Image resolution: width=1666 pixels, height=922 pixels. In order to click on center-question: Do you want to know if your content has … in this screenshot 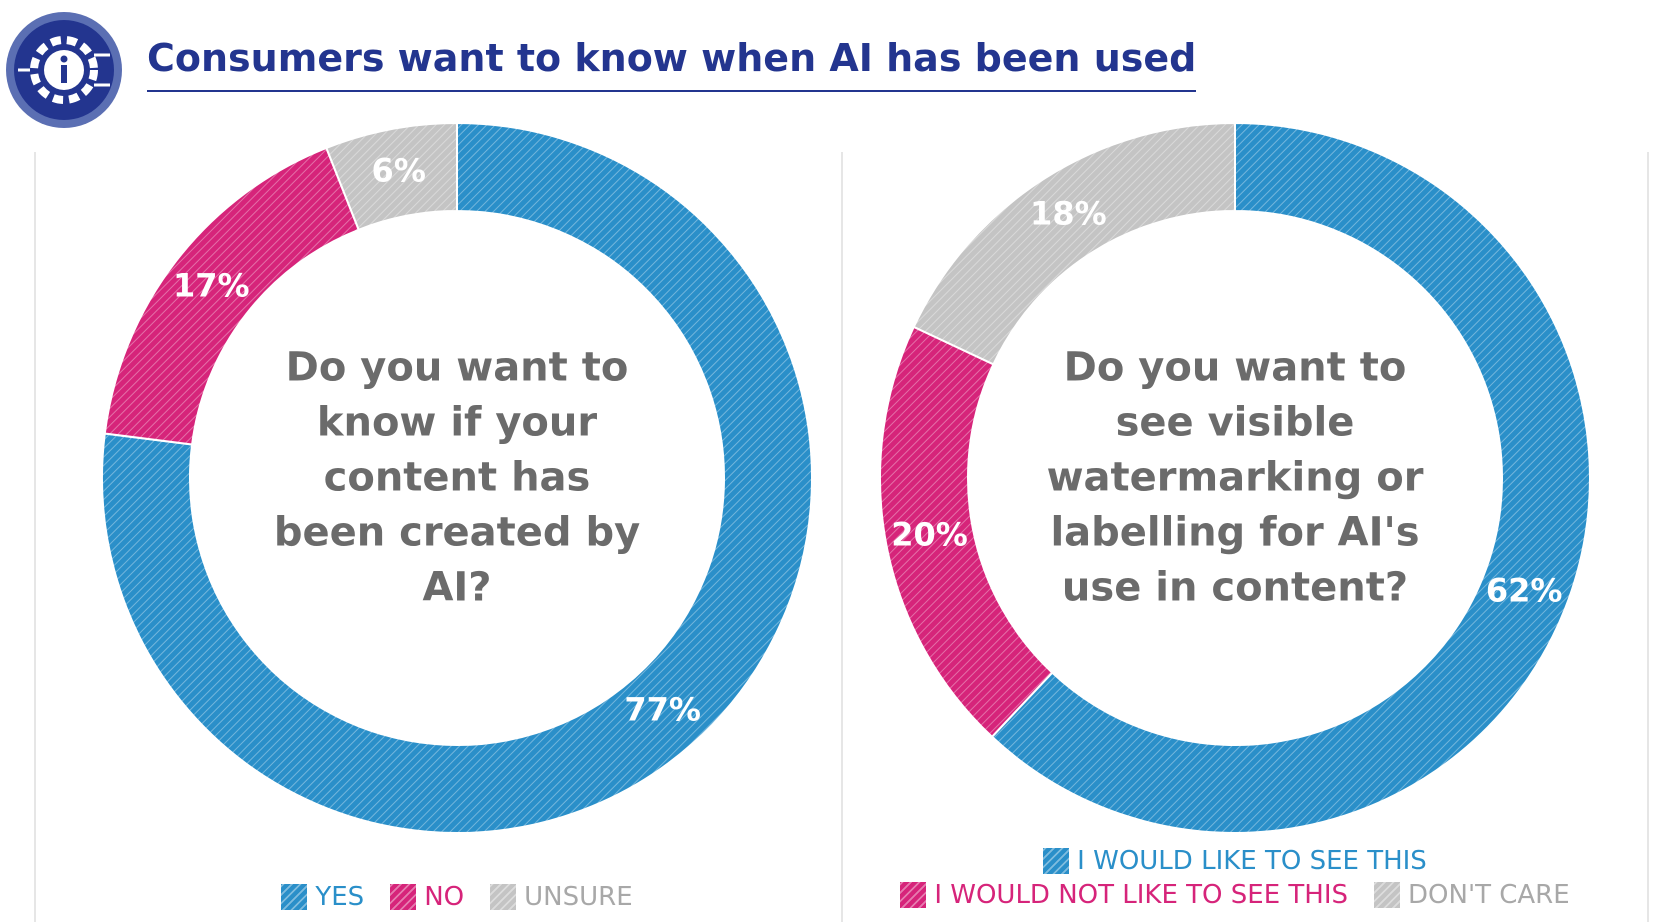, I will do `click(457, 477)`.